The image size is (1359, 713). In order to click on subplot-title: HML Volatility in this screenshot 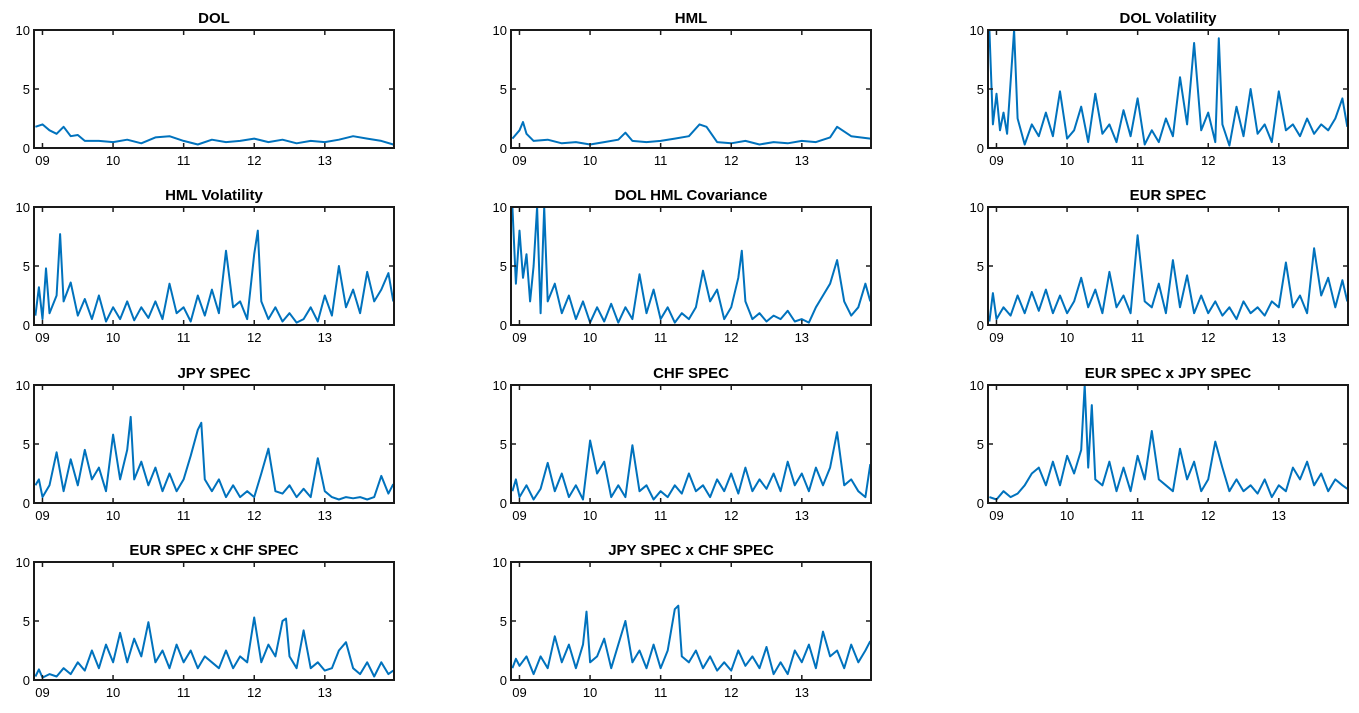, I will do `click(214, 195)`.